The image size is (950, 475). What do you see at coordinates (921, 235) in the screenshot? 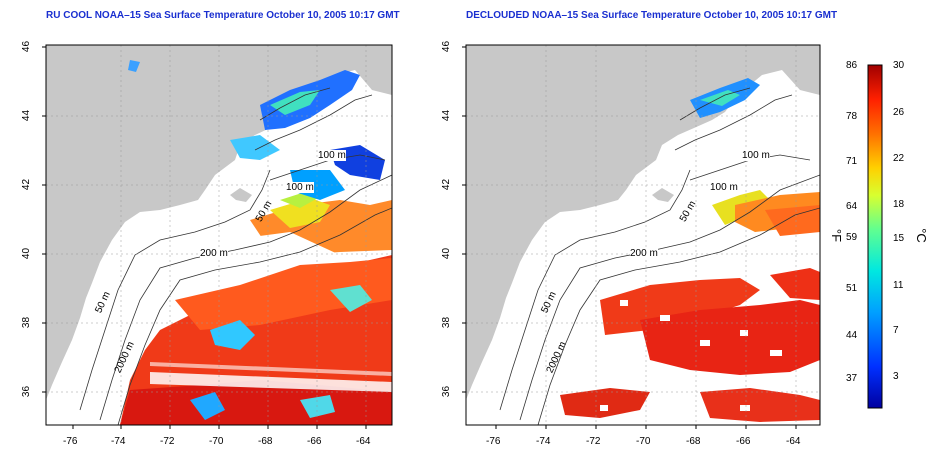
I see `colorbar-unit-c: °C` at bounding box center [921, 235].